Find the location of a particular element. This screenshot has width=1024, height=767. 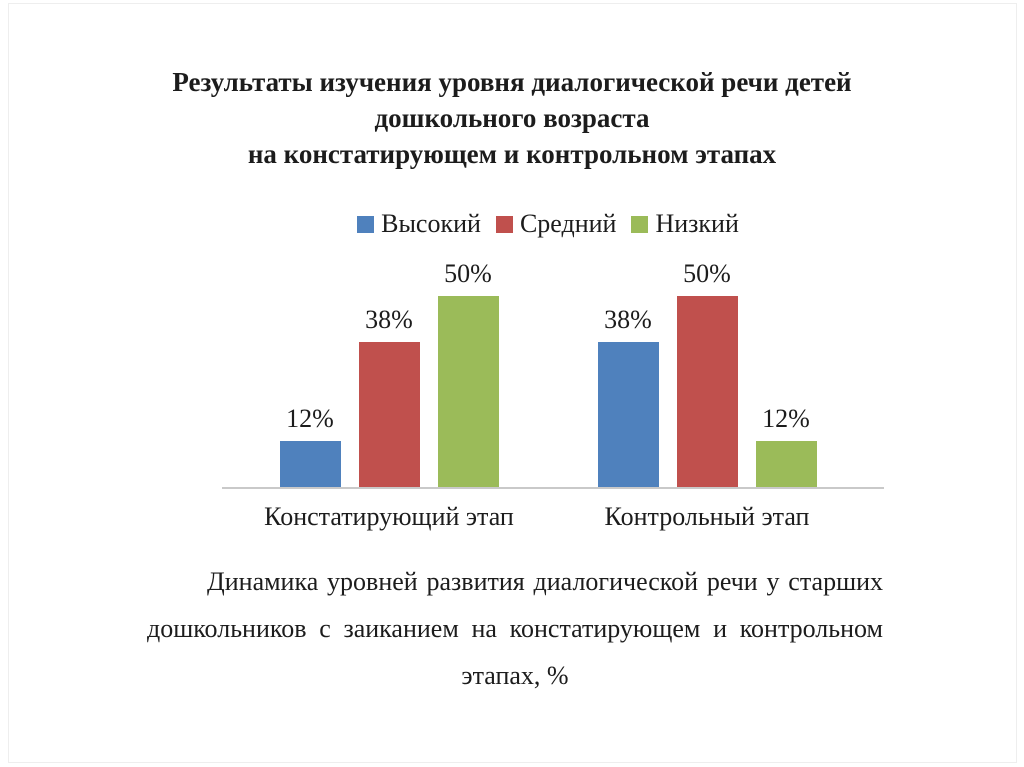

legend-item: Средний is located at coordinates (556, 224).